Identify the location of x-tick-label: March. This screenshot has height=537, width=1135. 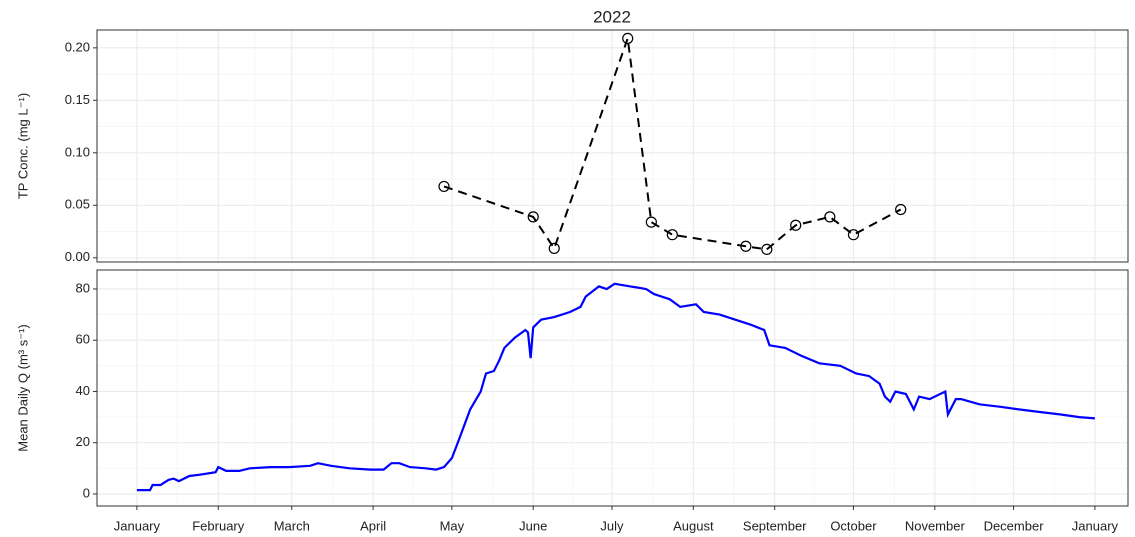
(292, 525).